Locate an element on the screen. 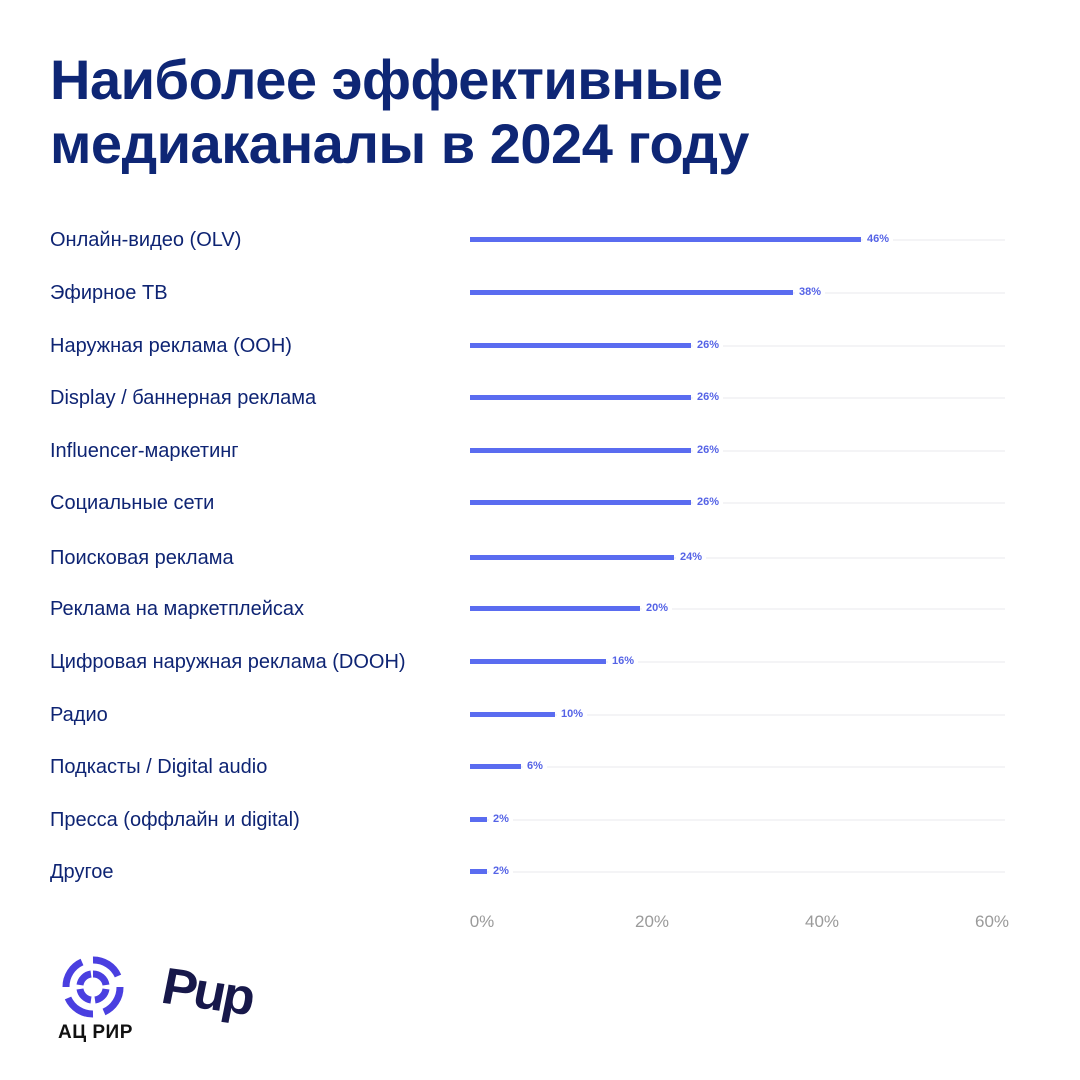 The height and width of the screenshot is (1080, 1080). x-axis-tick: 60% is located at coordinates (992, 921).